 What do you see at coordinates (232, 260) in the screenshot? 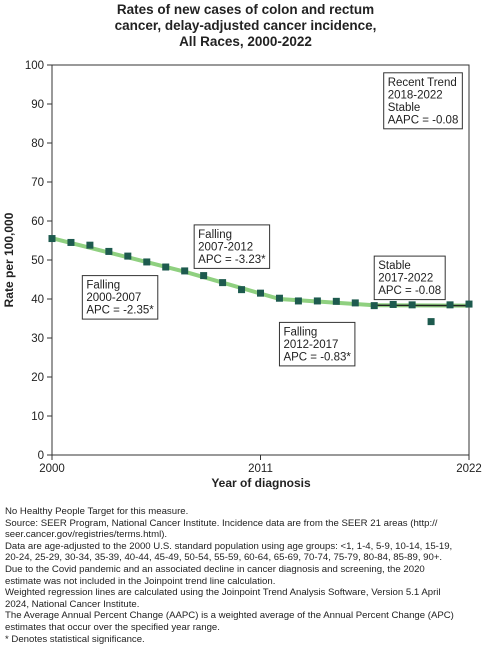
I see `annotation-text: APC = -3.23*` at bounding box center [232, 260].